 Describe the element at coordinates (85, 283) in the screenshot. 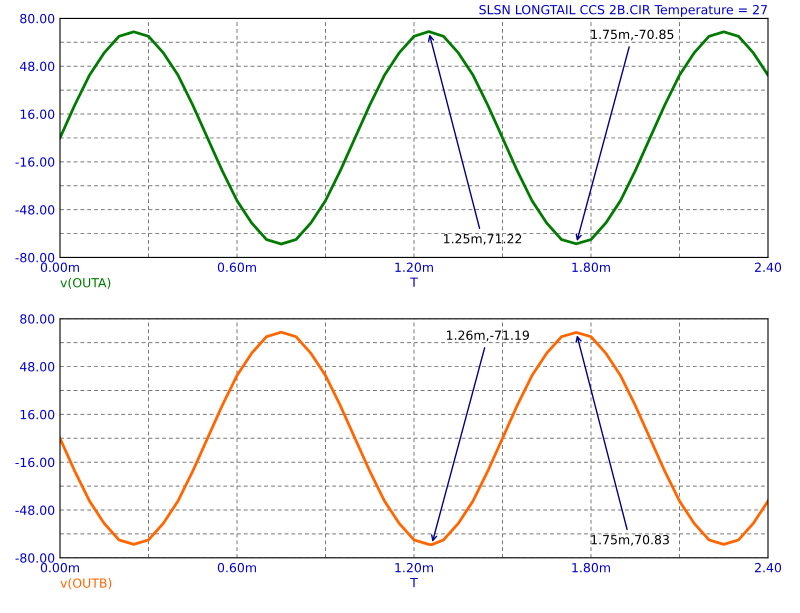

I see `text: v(OUTA)` at that location.